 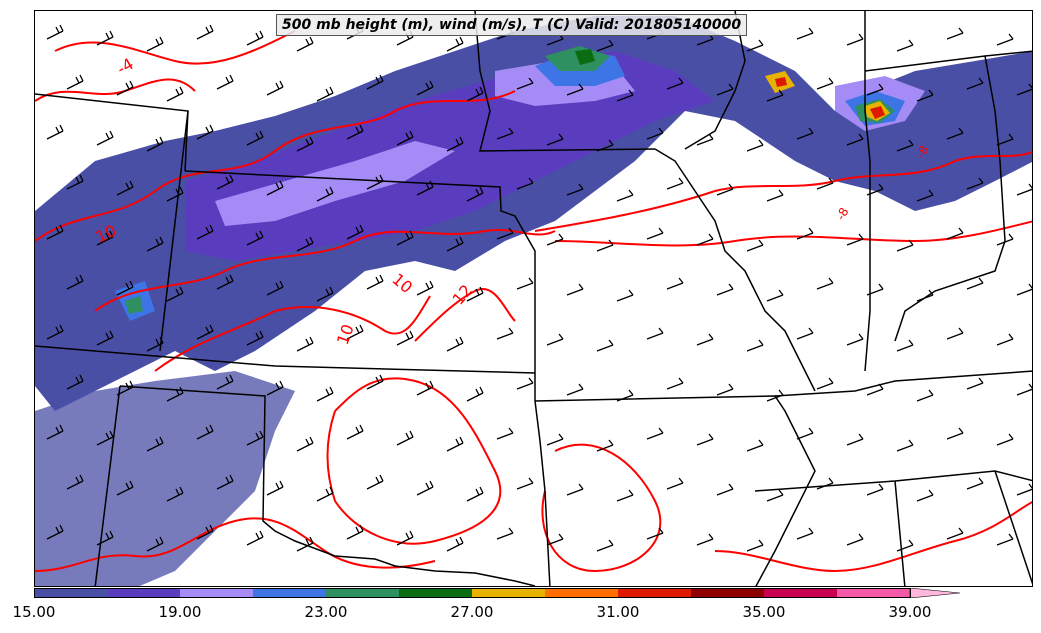 I want to click on colorbar-extend-arrow, so click(x=935, y=593).